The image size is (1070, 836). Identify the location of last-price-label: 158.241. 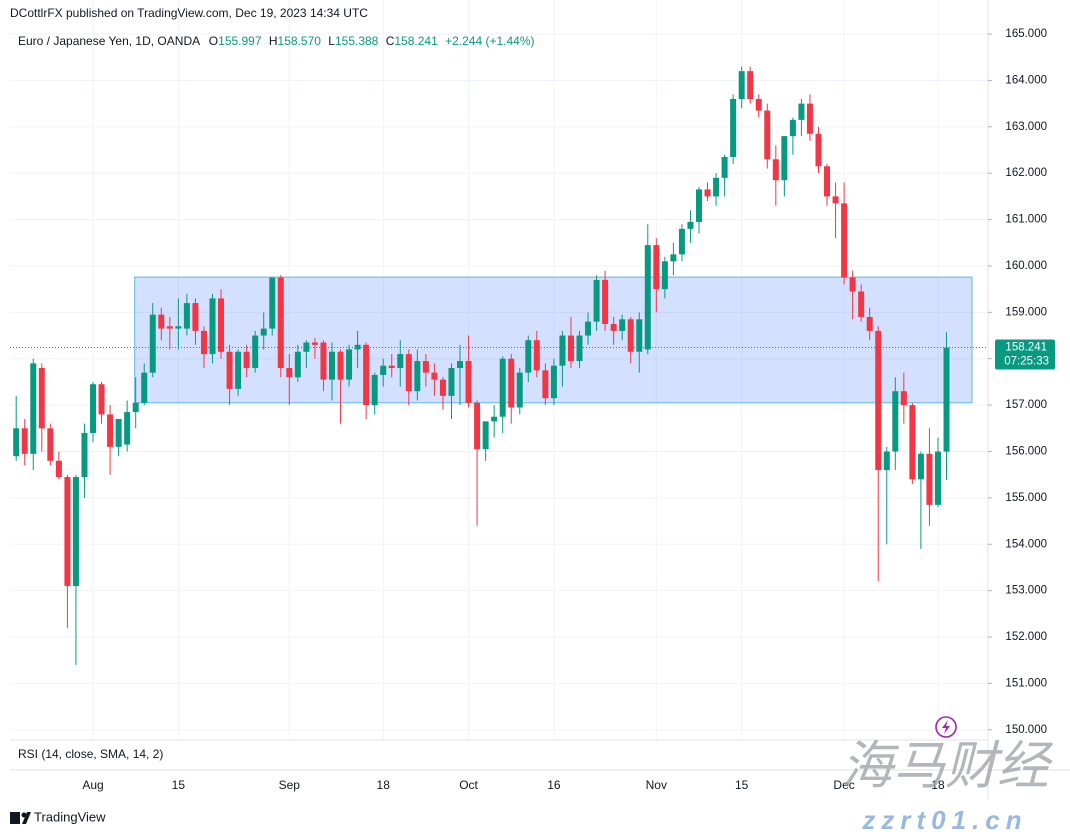
(1026, 348).